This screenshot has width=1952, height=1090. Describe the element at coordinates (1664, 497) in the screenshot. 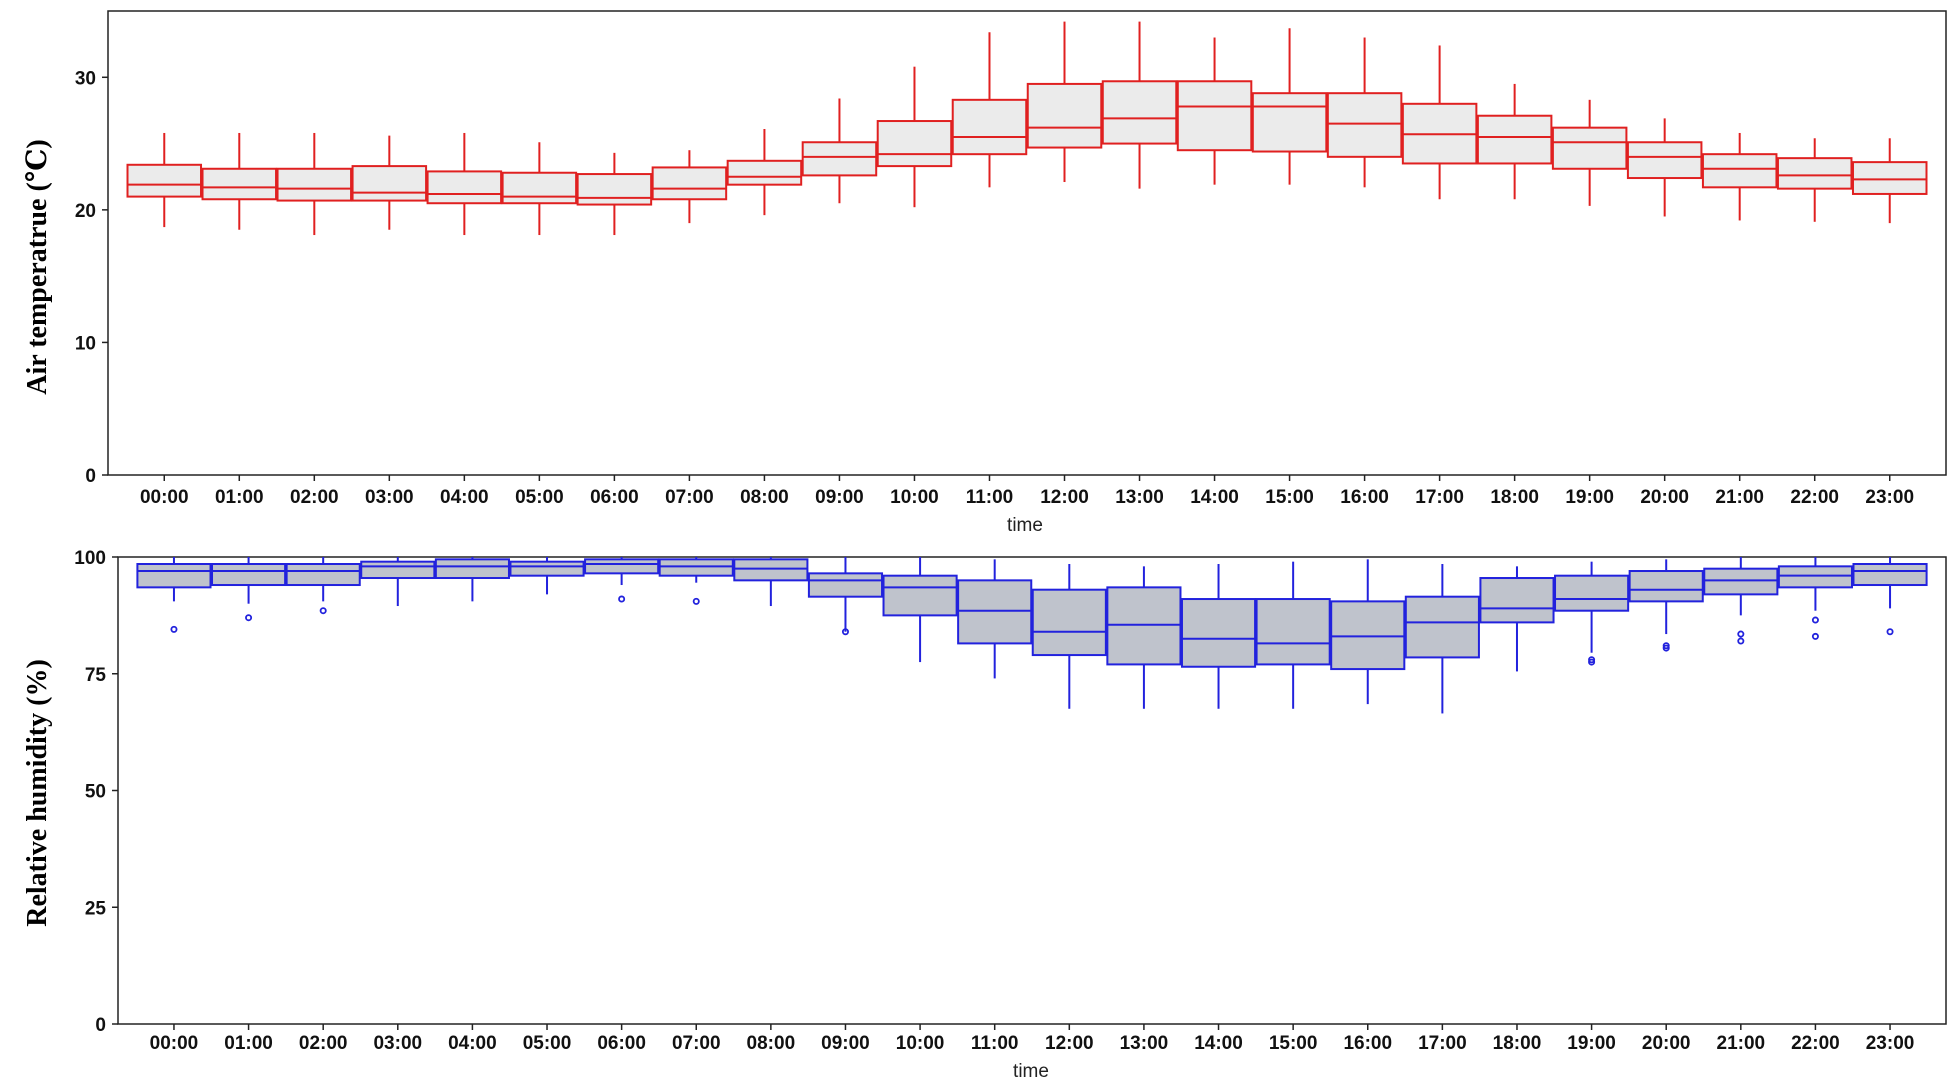

I see `air-temperature-x-tick-label: 20:00` at that location.